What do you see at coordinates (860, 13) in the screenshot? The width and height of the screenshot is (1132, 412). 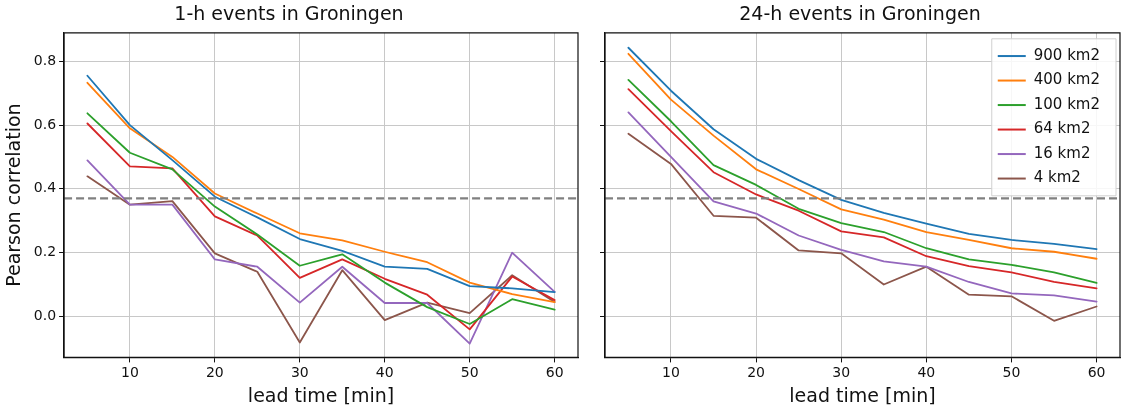 I see `chart-title: 24-h events in Groningen` at bounding box center [860, 13].